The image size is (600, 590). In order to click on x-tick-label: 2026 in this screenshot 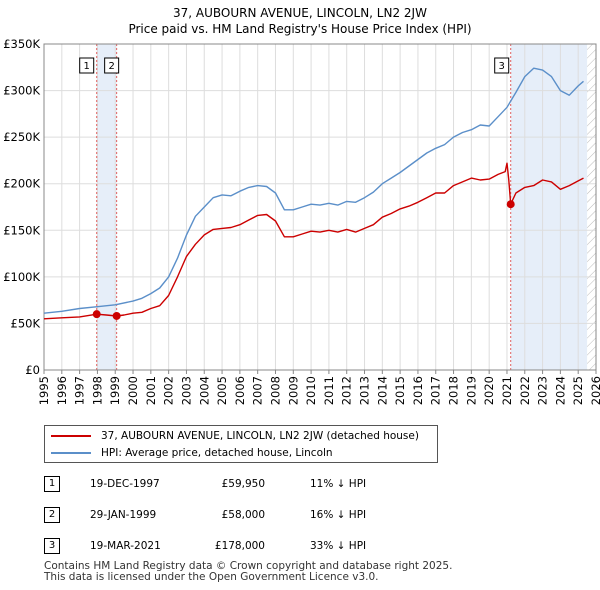, I will do `click(594, 390)`.